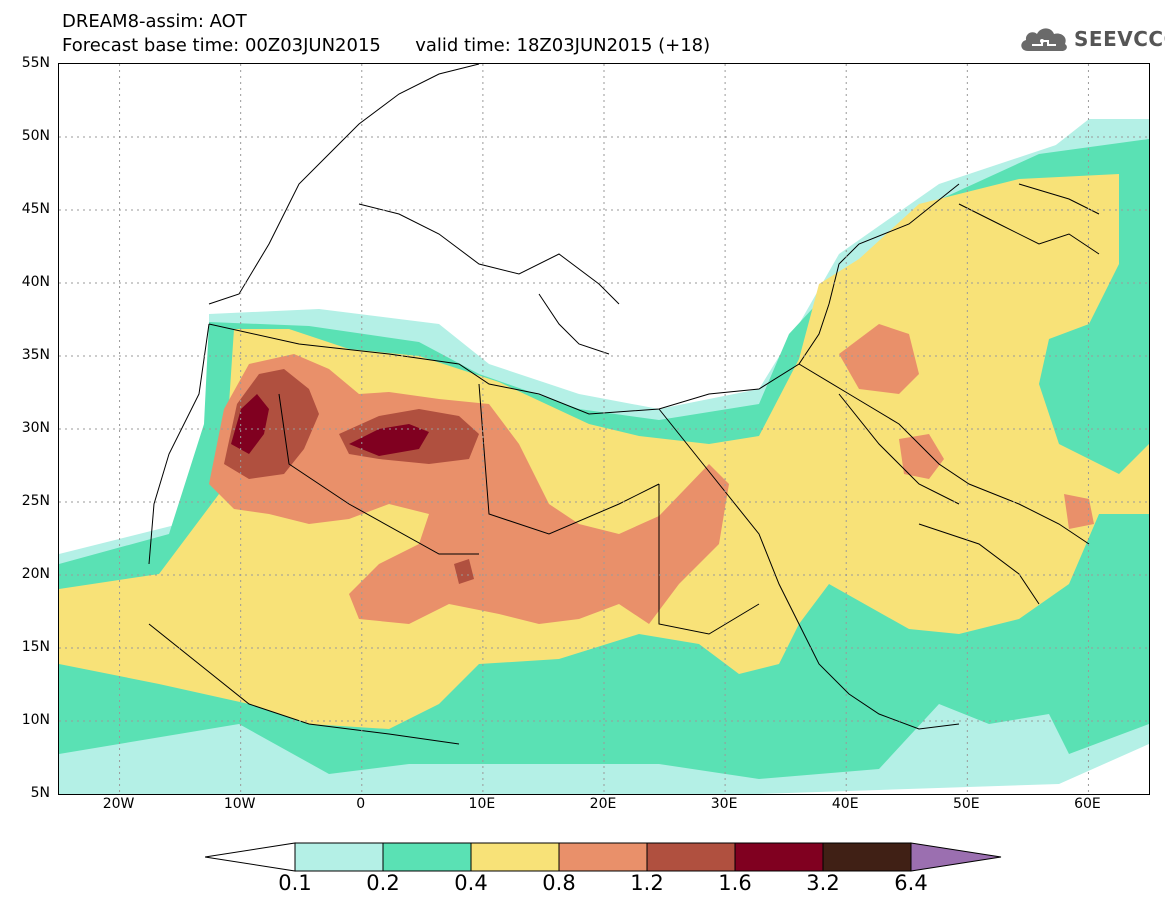 Image resolution: width=1165 pixels, height=905 pixels. What do you see at coordinates (239, 804) in the screenshot?
I see `lon-tick-label: 10W` at bounding box center [239, 804].